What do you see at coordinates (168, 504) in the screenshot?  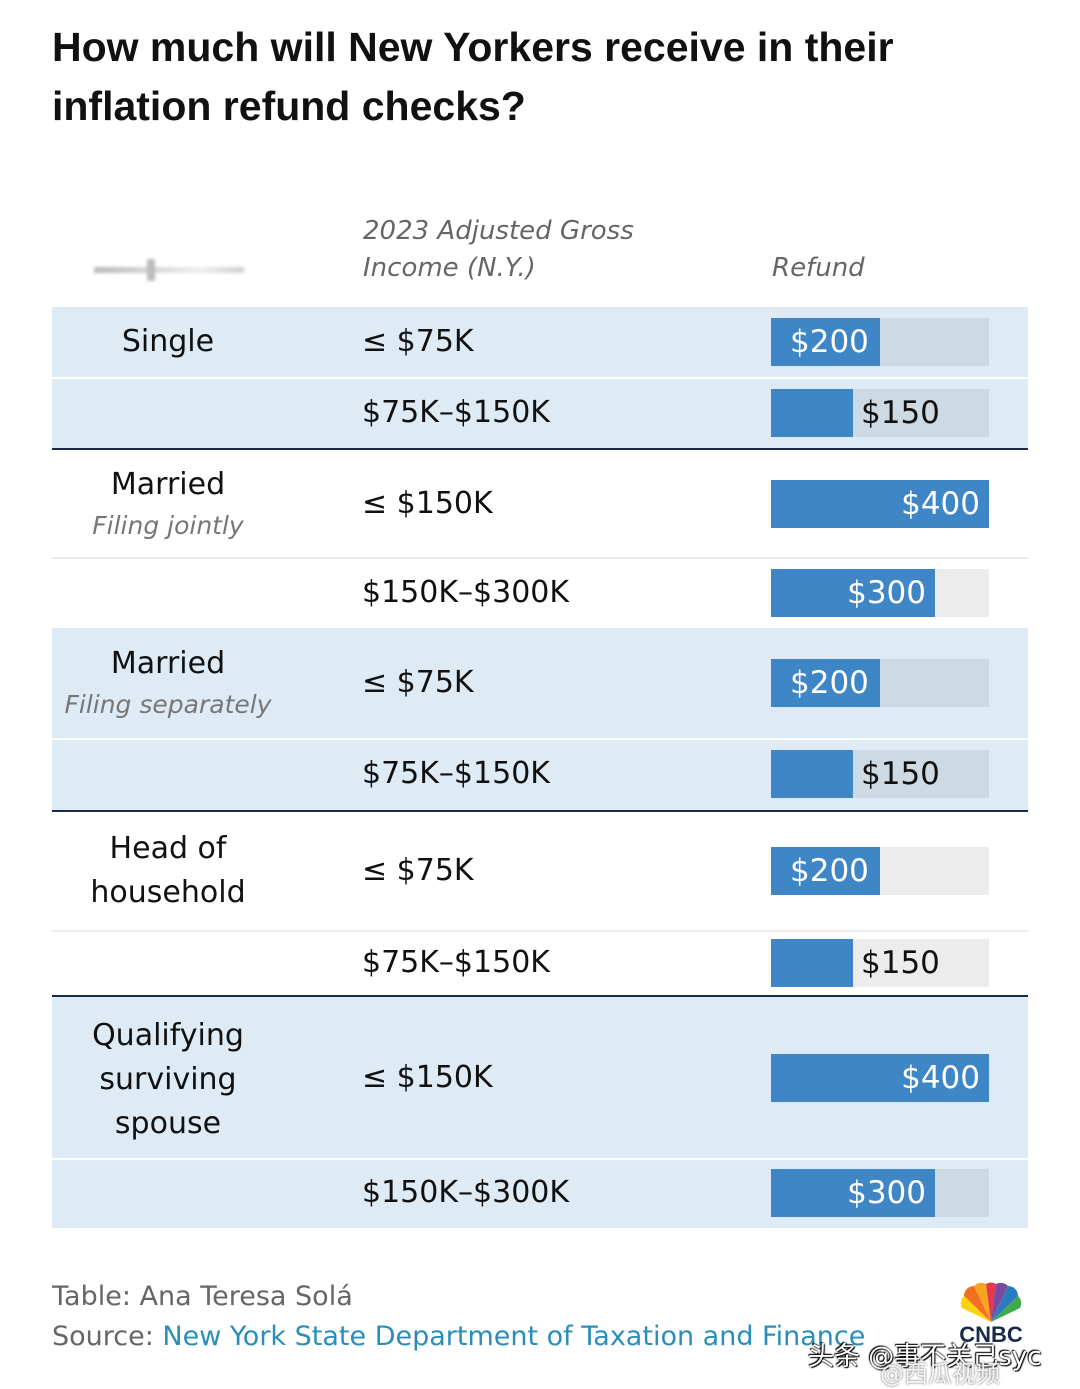 I see `filing-status: Married Filing jointly` at bounding box center [168, 504].